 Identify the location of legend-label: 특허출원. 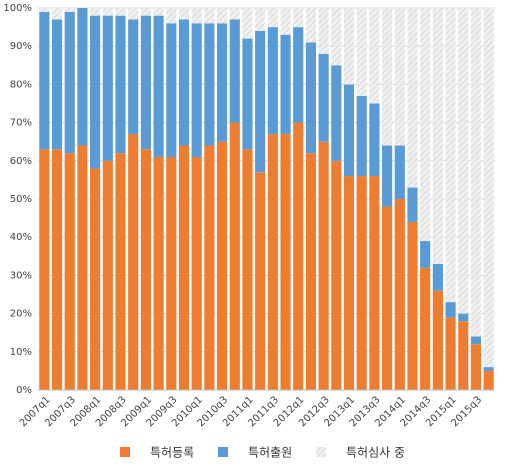
(270, 453).